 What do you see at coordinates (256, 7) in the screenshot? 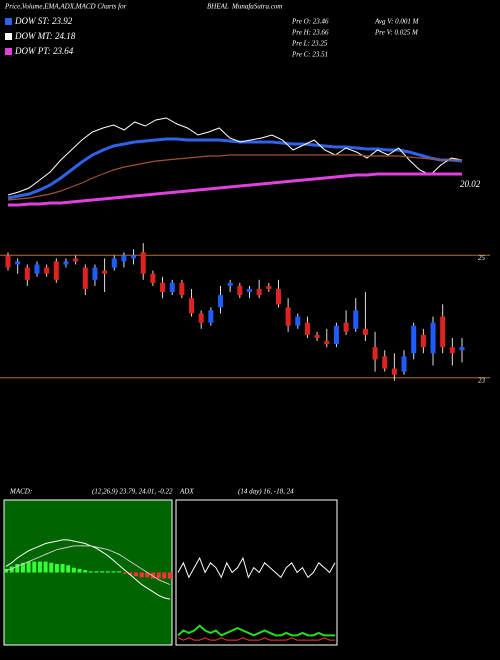
I see `site: MunafaSutra.com` at bounding box center [256, 7].